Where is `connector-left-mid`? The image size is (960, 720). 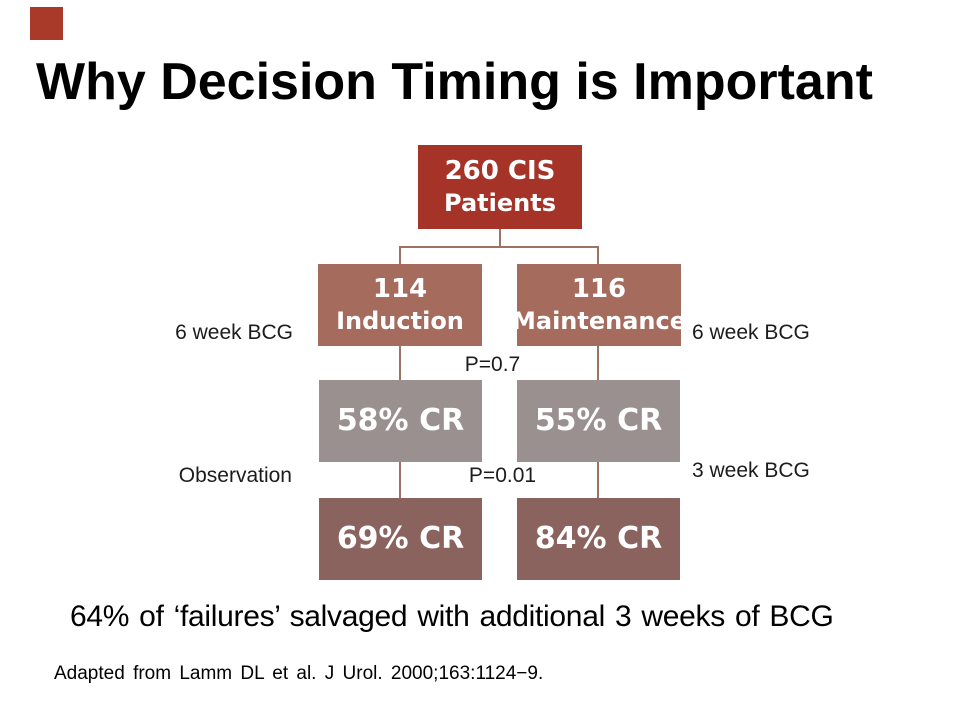 connector-left-mid is located at coordinates (400, 363).